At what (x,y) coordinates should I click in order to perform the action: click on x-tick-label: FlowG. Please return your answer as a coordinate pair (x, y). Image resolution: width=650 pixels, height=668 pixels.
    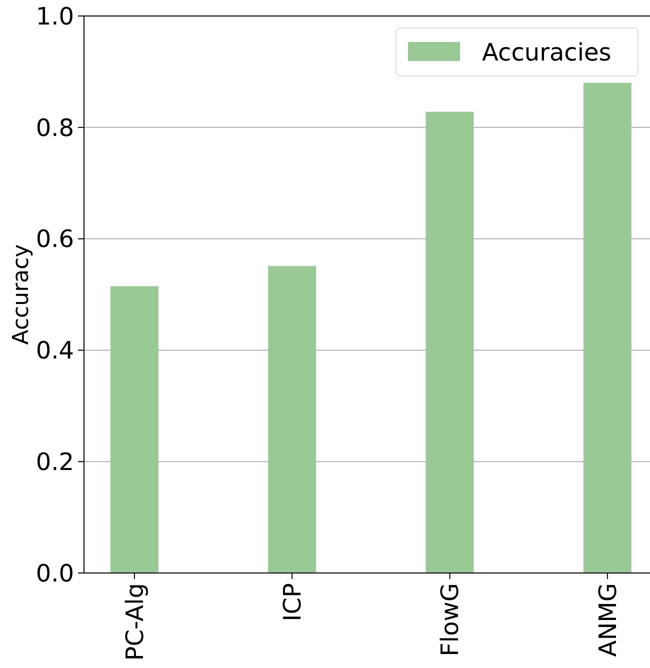
    Looking at the image, I should click on (450, 619).